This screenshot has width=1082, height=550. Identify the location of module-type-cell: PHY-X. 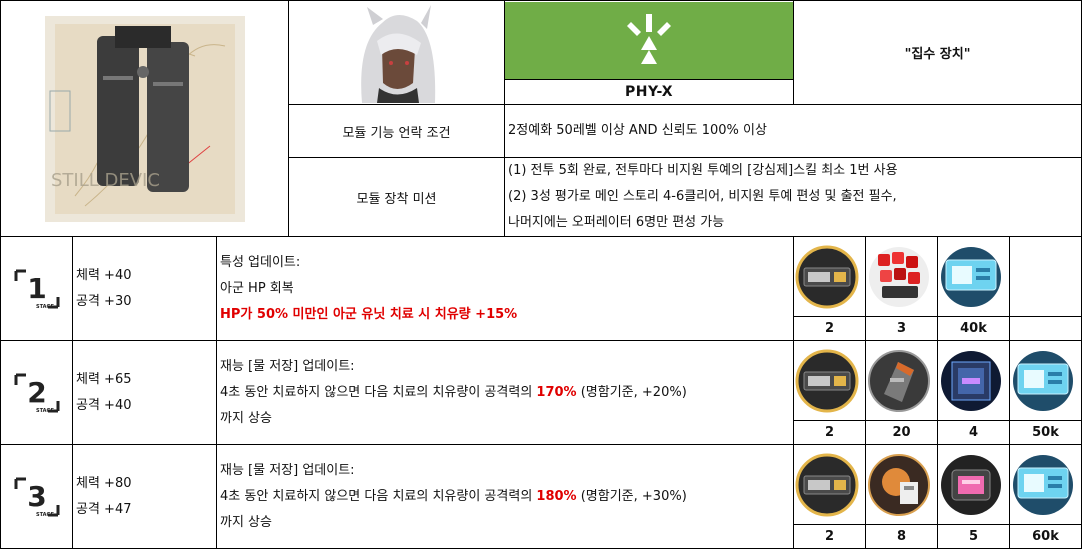
(649, 52).